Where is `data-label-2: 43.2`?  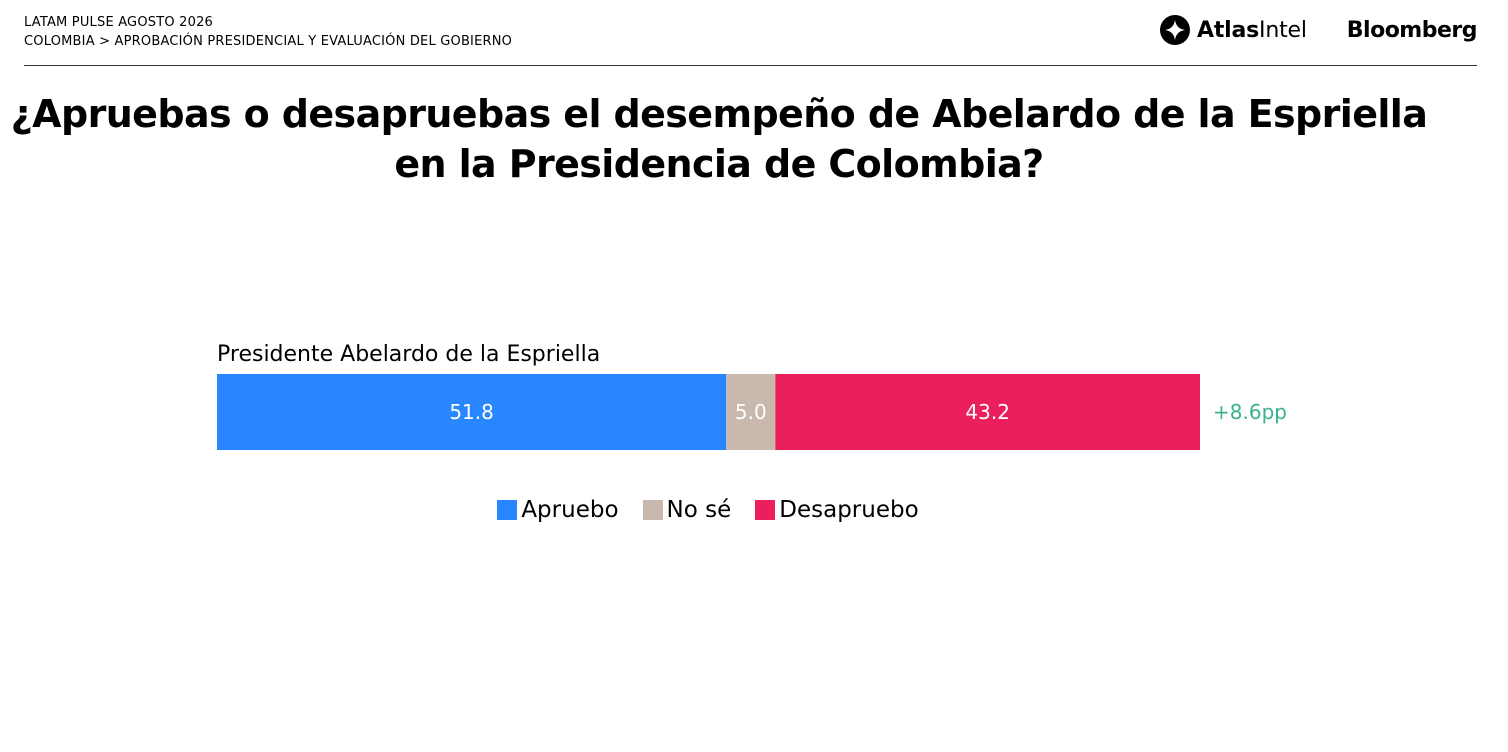
data-label-2: 43.2 is located at coordinates (987, 412).